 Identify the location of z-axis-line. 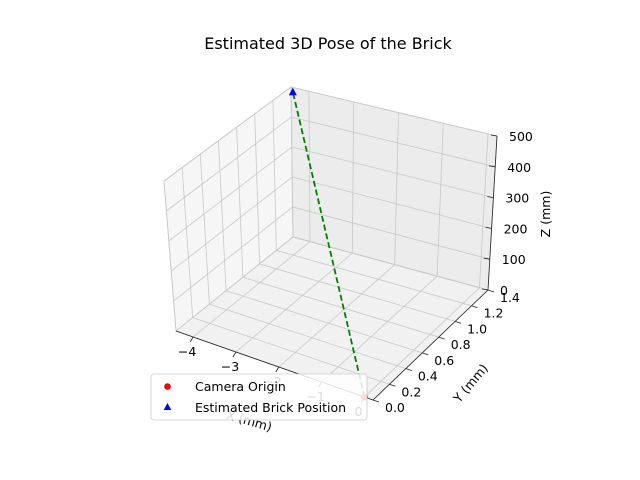
(492, 213).